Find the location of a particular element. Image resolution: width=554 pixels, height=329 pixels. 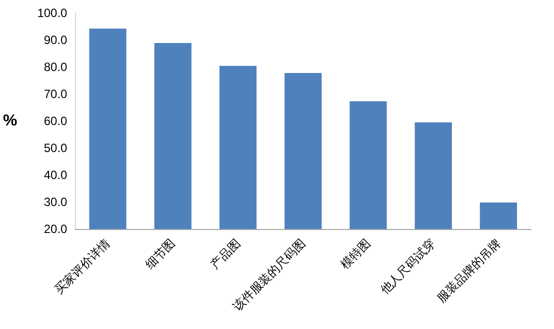

y-tick-label: 20.0 is located at coordinates (56, 229).